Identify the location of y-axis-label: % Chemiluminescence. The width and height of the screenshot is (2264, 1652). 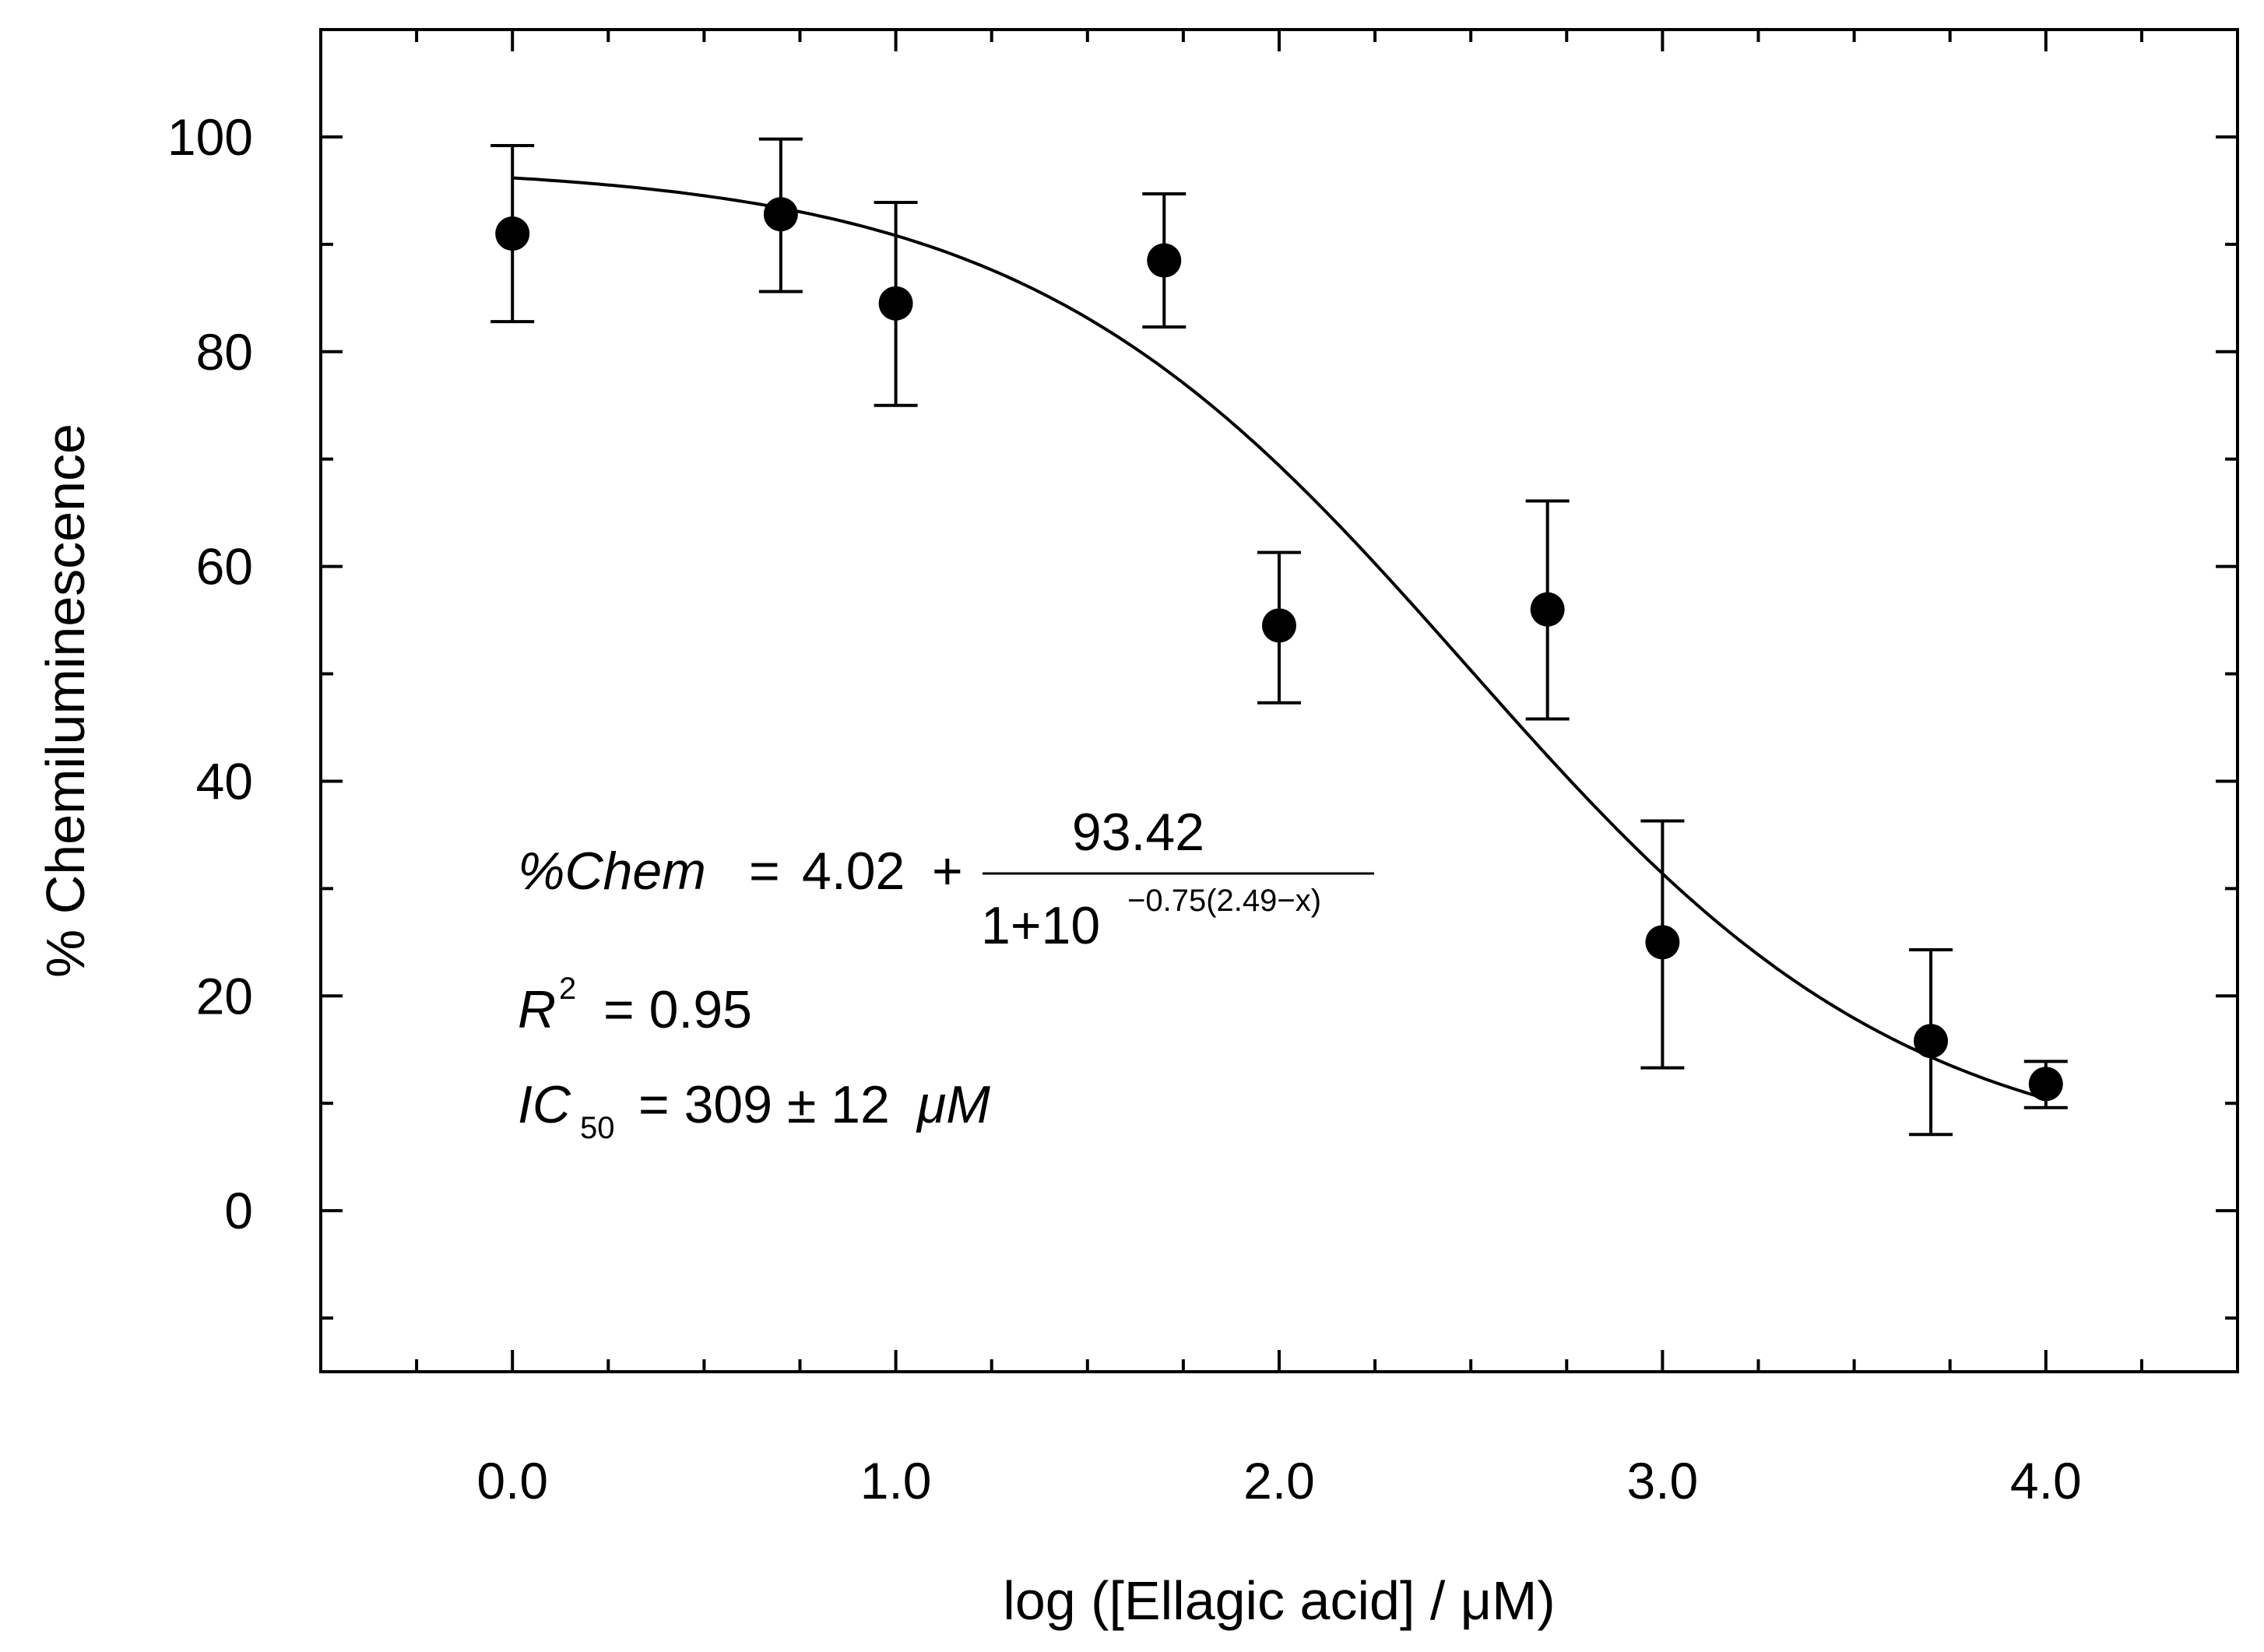
(65, 701).